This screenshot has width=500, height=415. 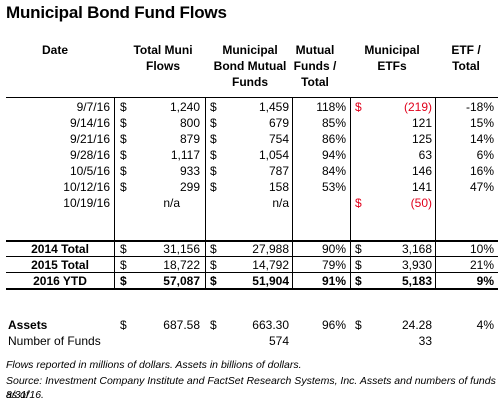 I want to click on header-mutual-funds: Municipal Bond Mutual Funds, so click(x=250, y=66).